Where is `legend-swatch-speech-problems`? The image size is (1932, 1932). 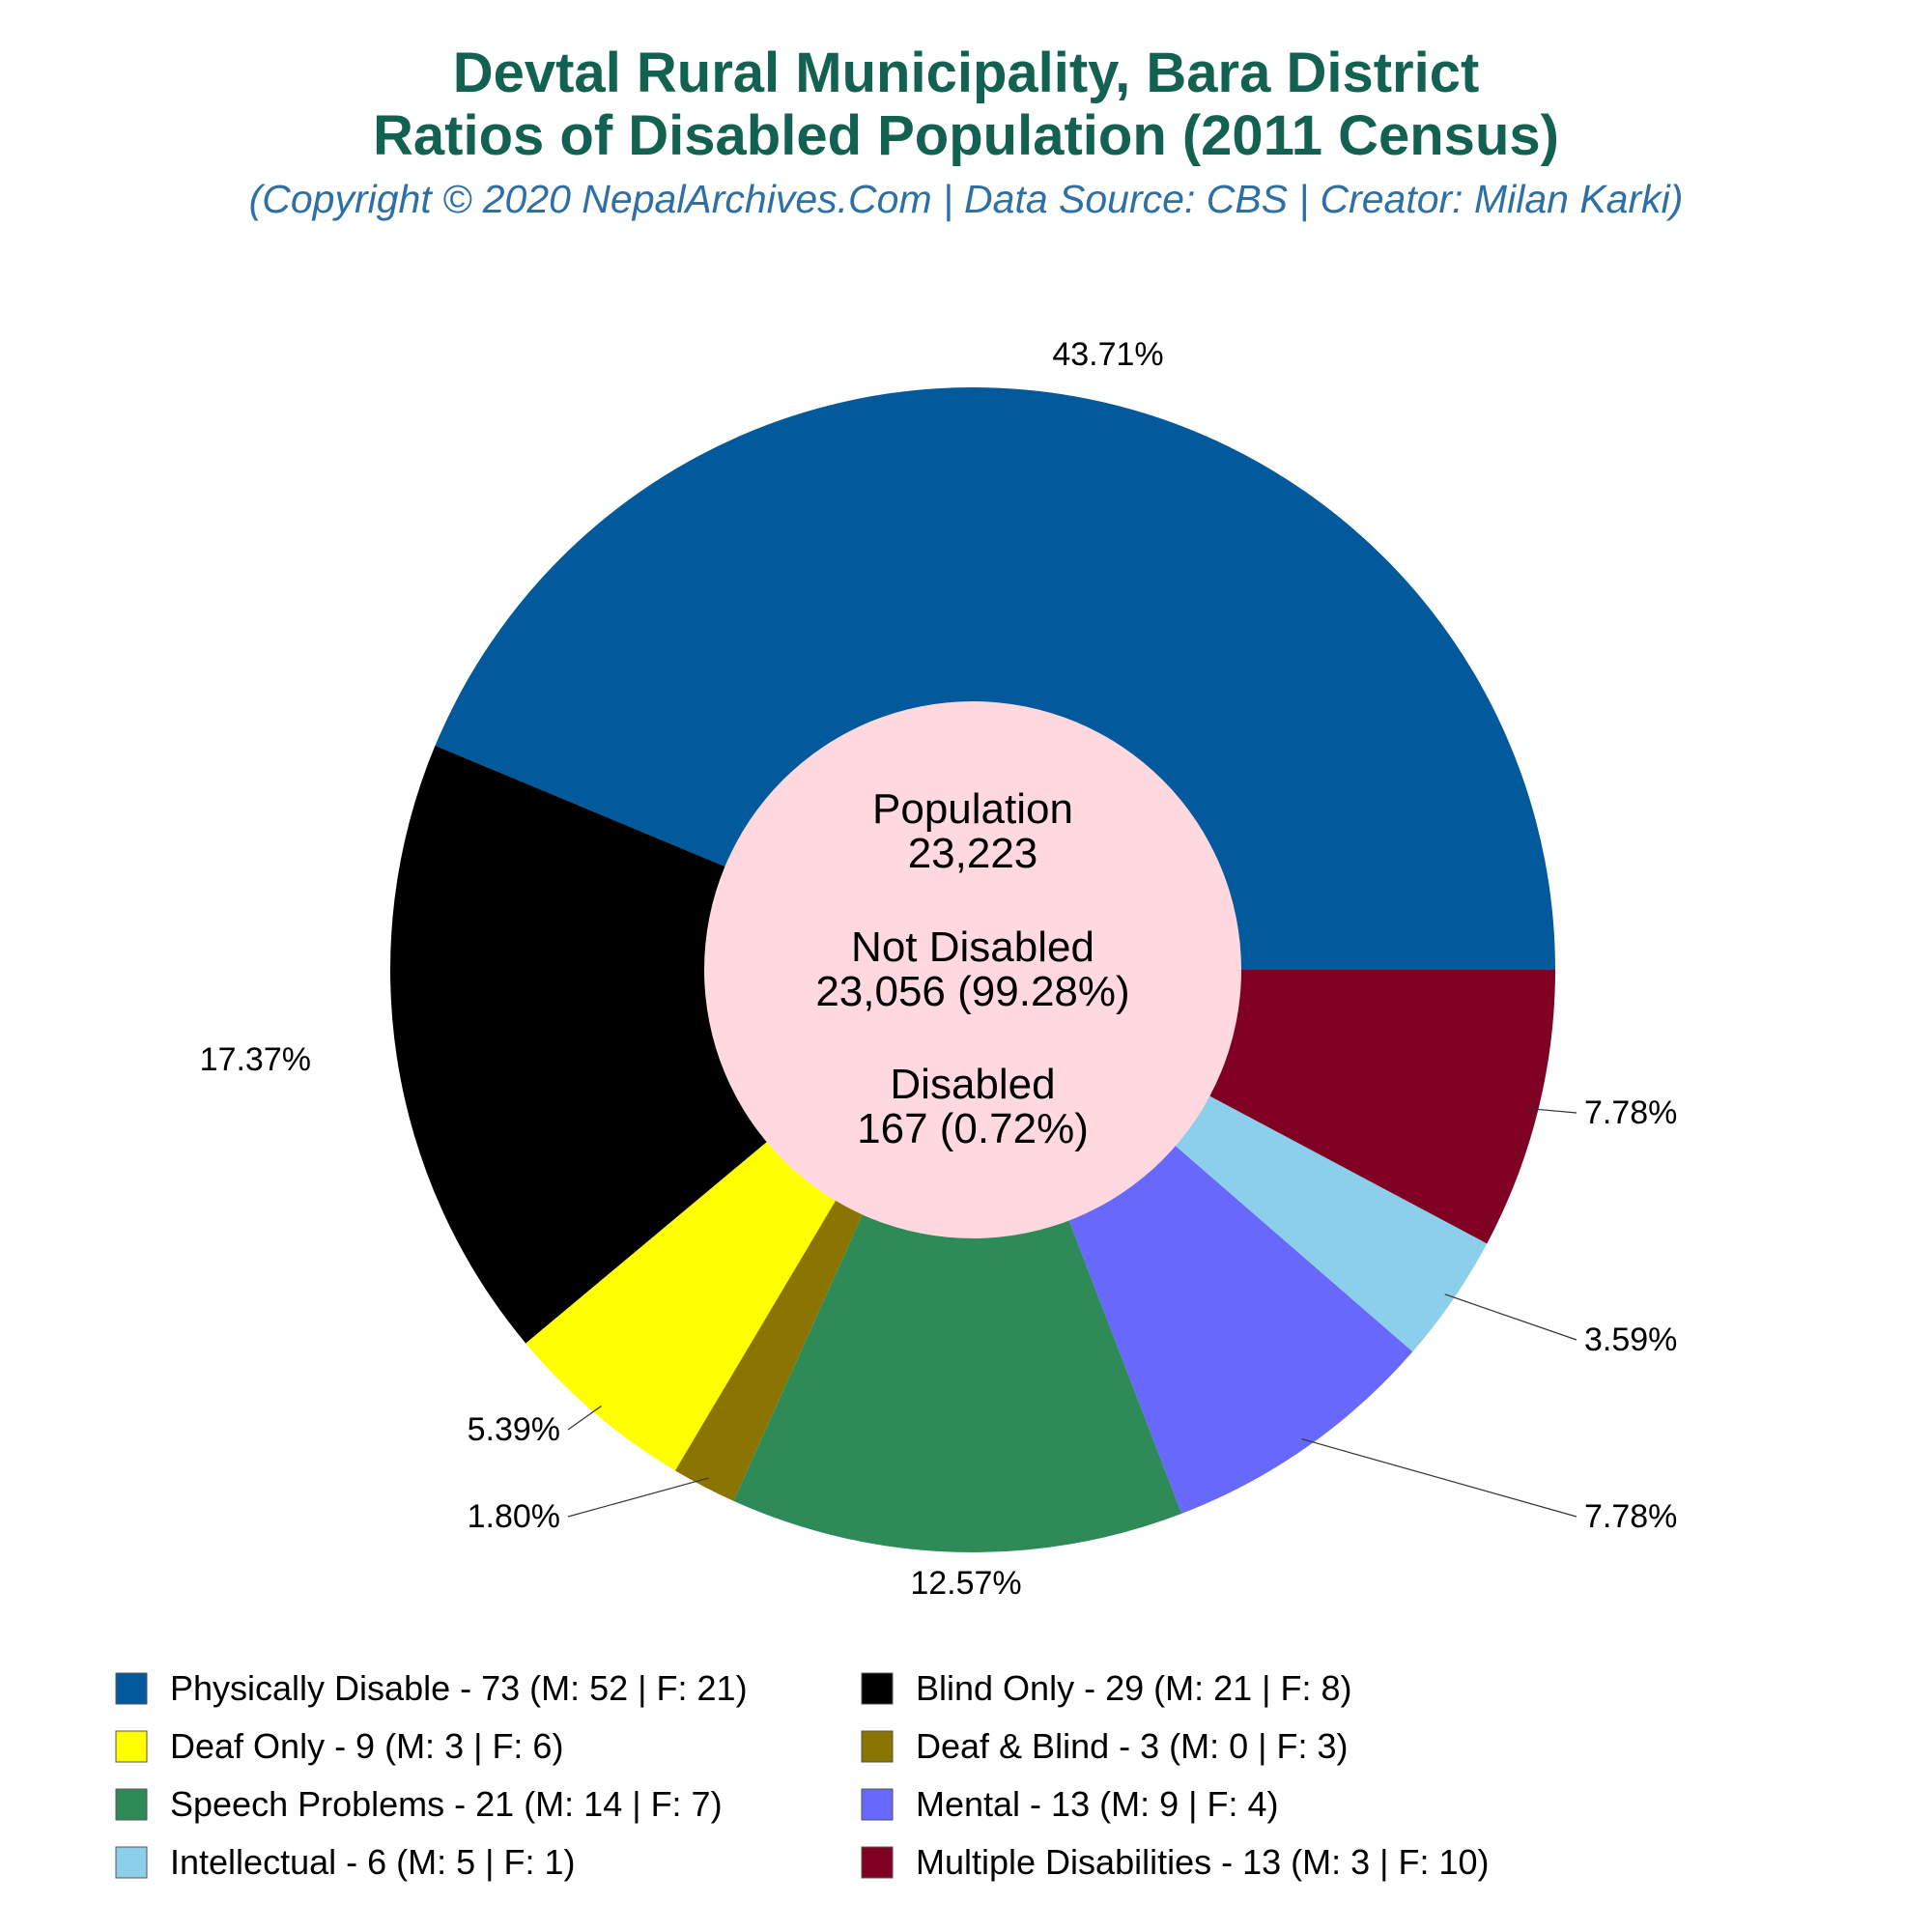 legend-swatch-speech-problems is located at coordinates (131, 1804).